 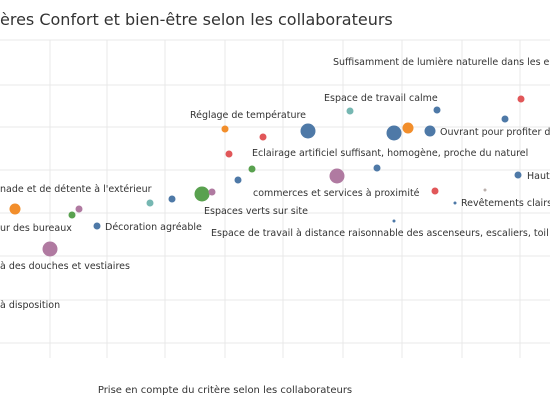 I want to click on point-label: Espaces verts sur site, so click(x=256, y=211).